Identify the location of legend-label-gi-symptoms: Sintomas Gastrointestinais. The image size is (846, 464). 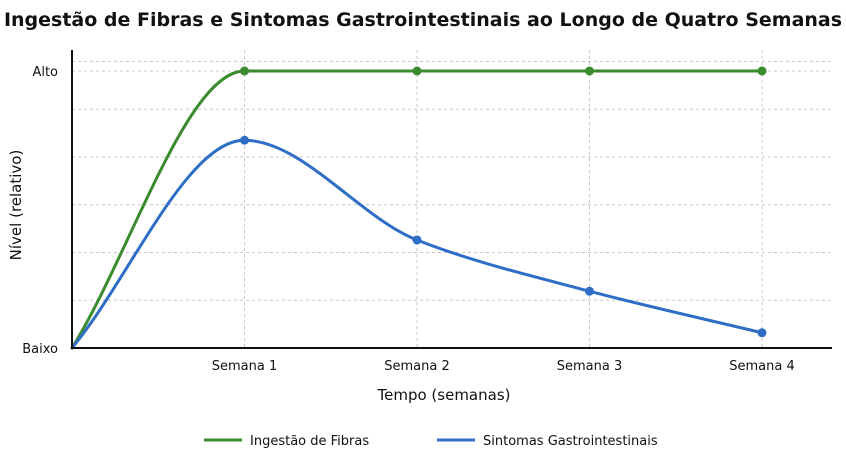
(570, 441).